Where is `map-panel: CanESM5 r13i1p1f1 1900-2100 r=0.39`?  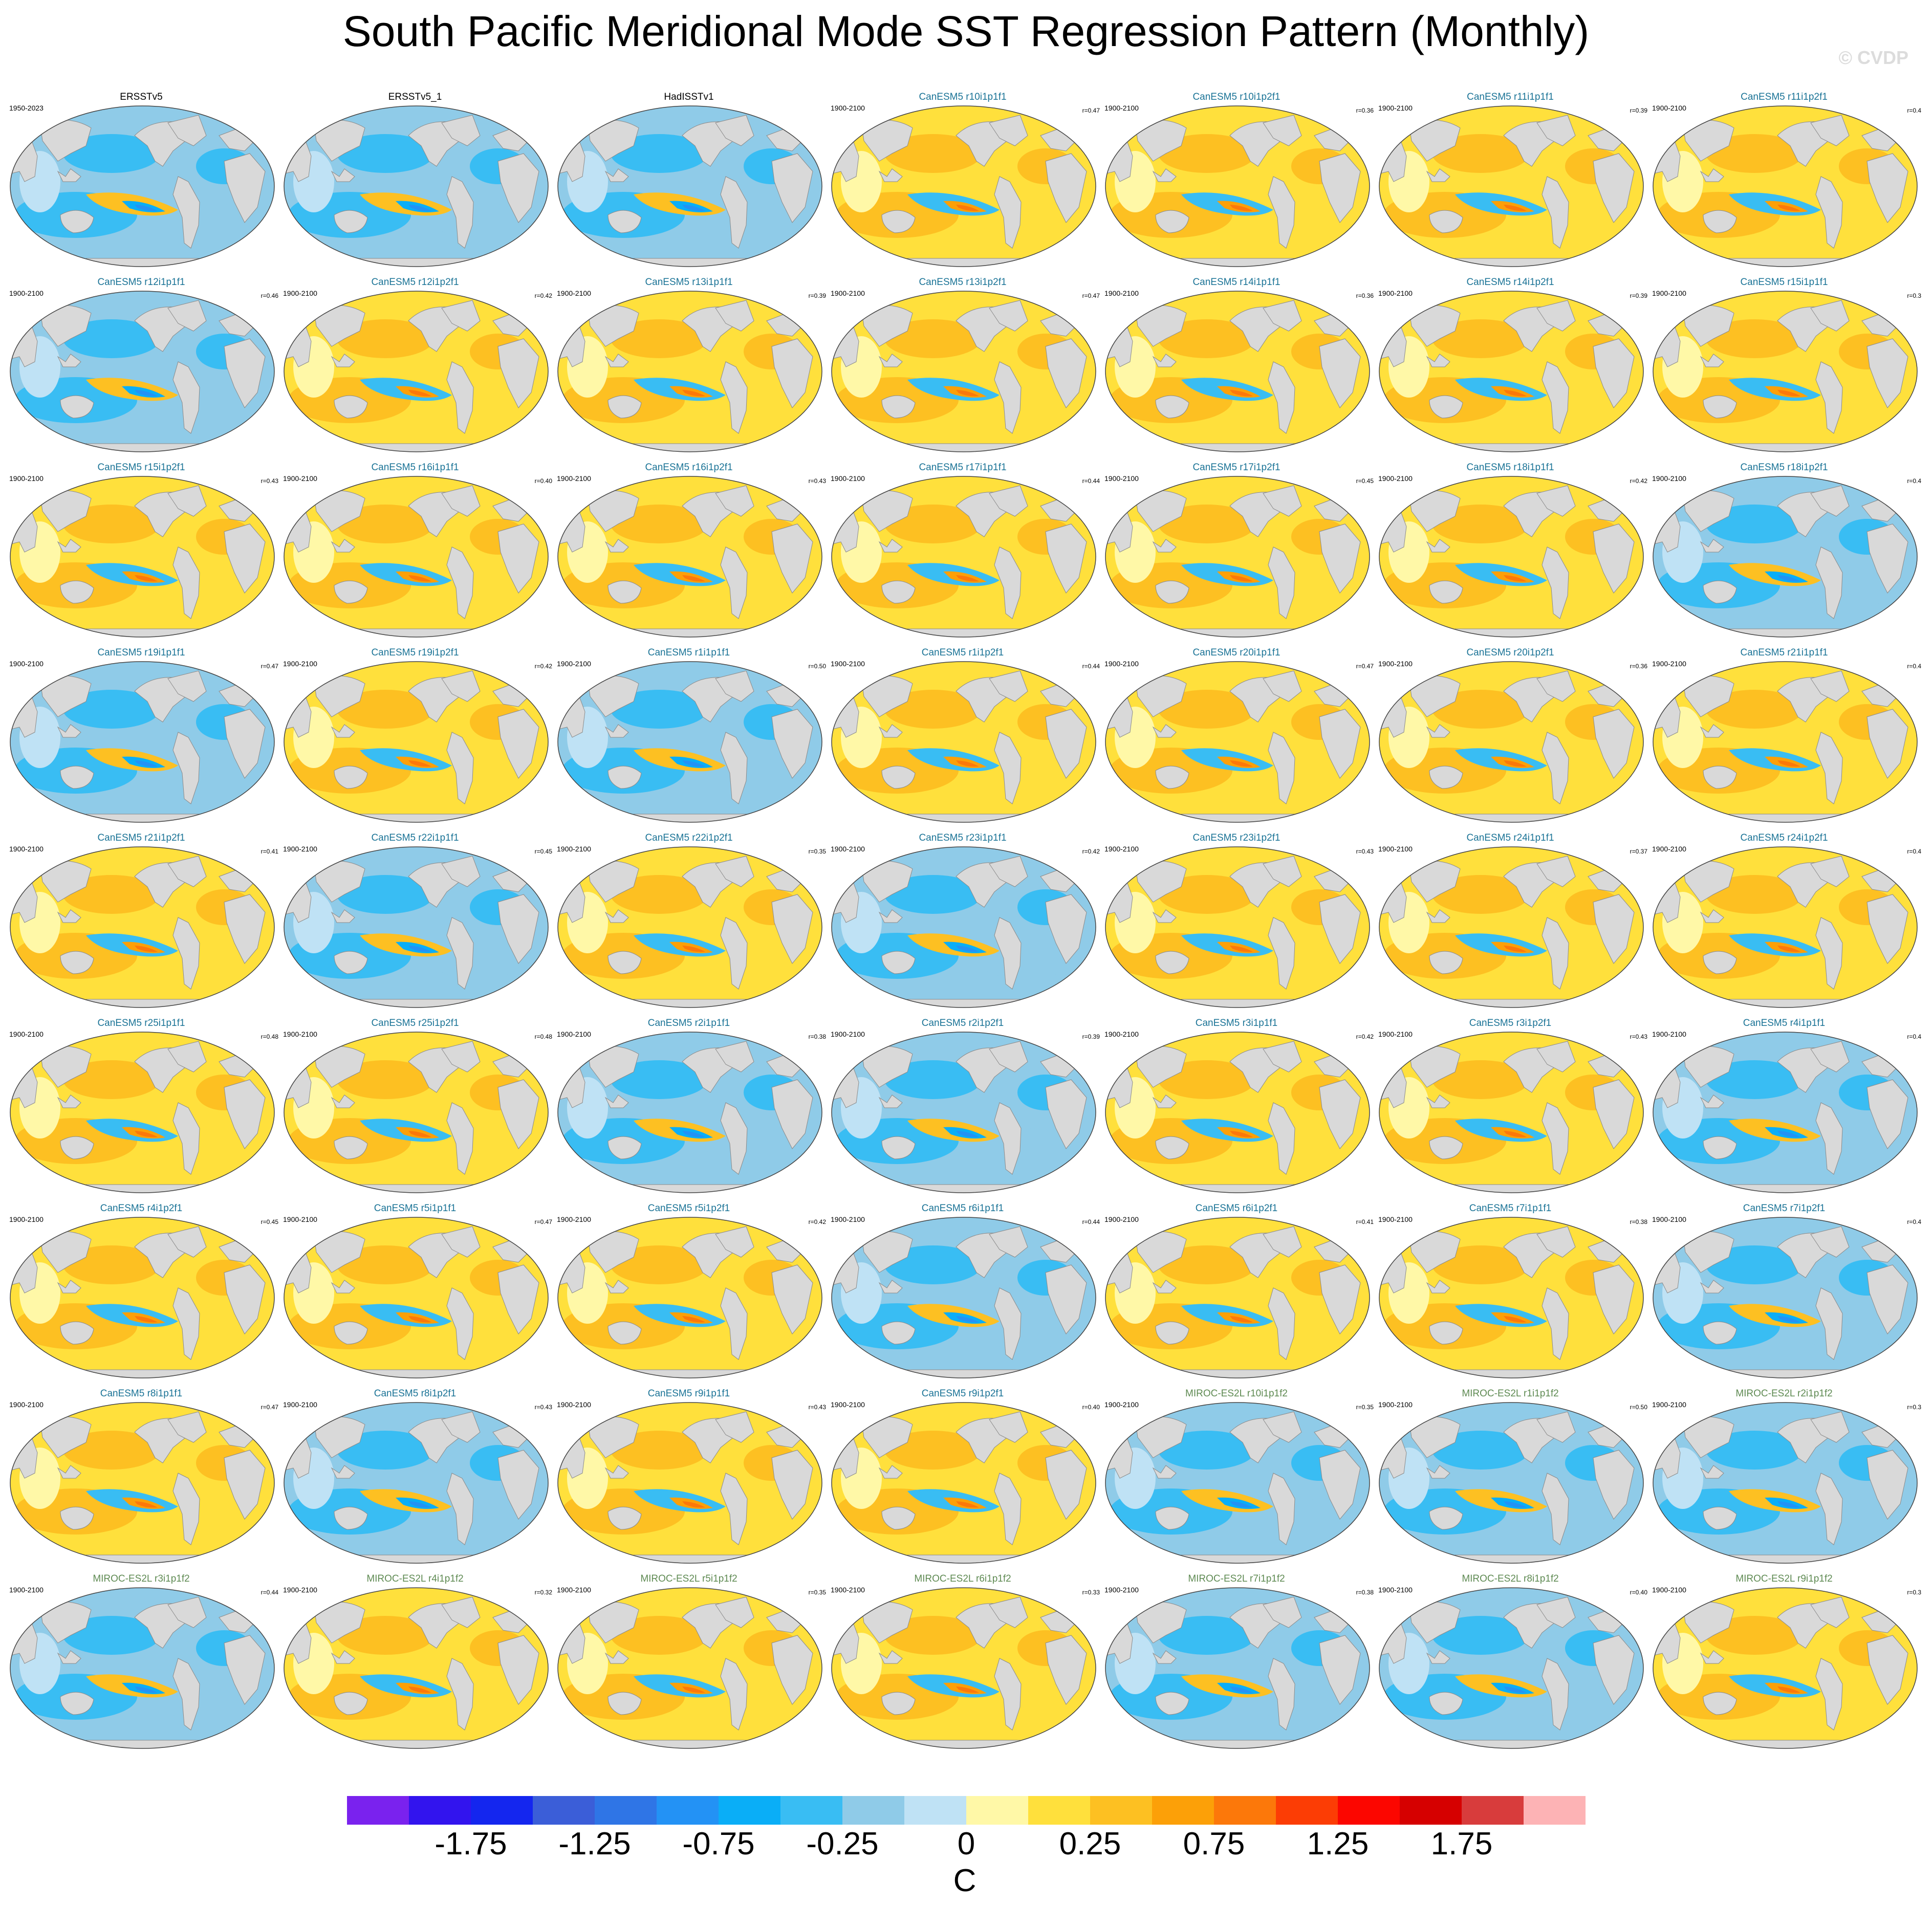
map-panel: CanESM5 r13i1p1f1 1900-2100 r=0.39 is located at coordinates (689, 367).